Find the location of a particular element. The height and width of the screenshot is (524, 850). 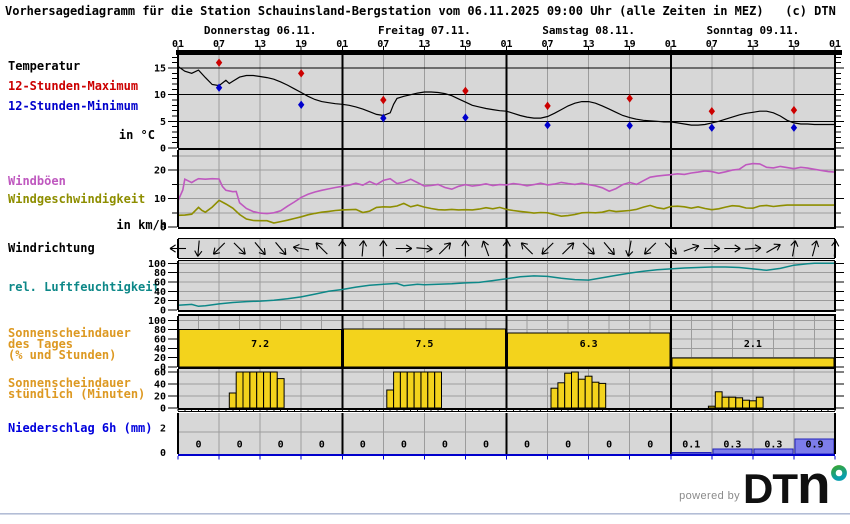

svg-text: Samstag 08.11. is located at coordinates (588, 30).